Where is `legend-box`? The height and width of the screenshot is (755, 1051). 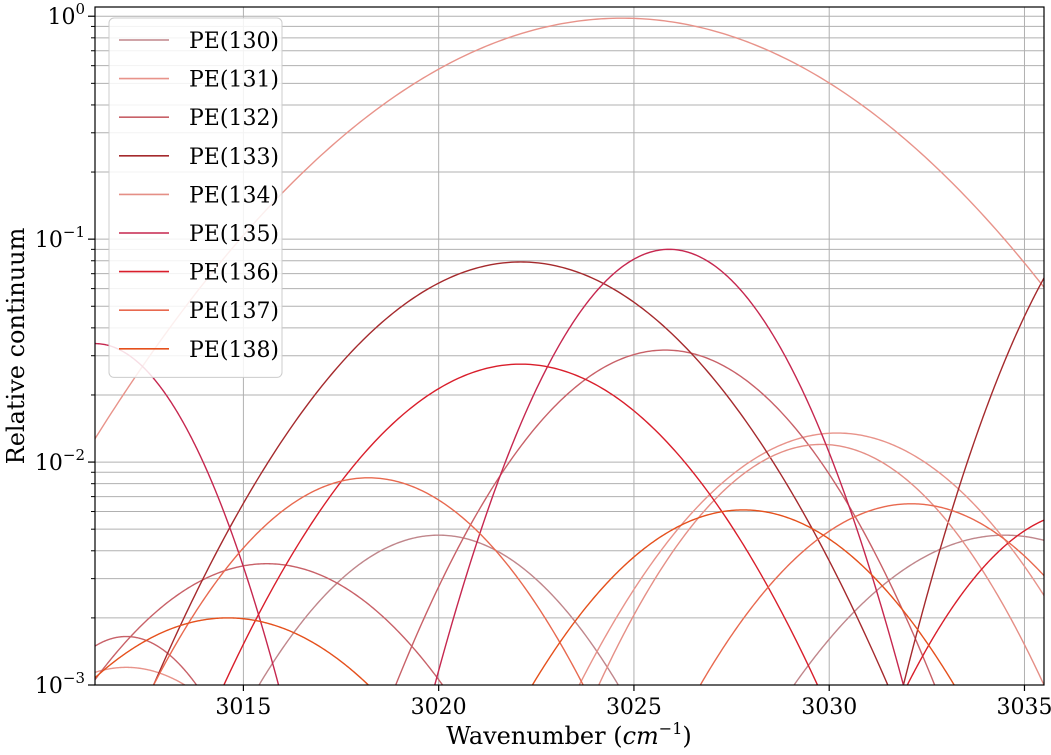 legend-box is located at coordinates (195, 197).